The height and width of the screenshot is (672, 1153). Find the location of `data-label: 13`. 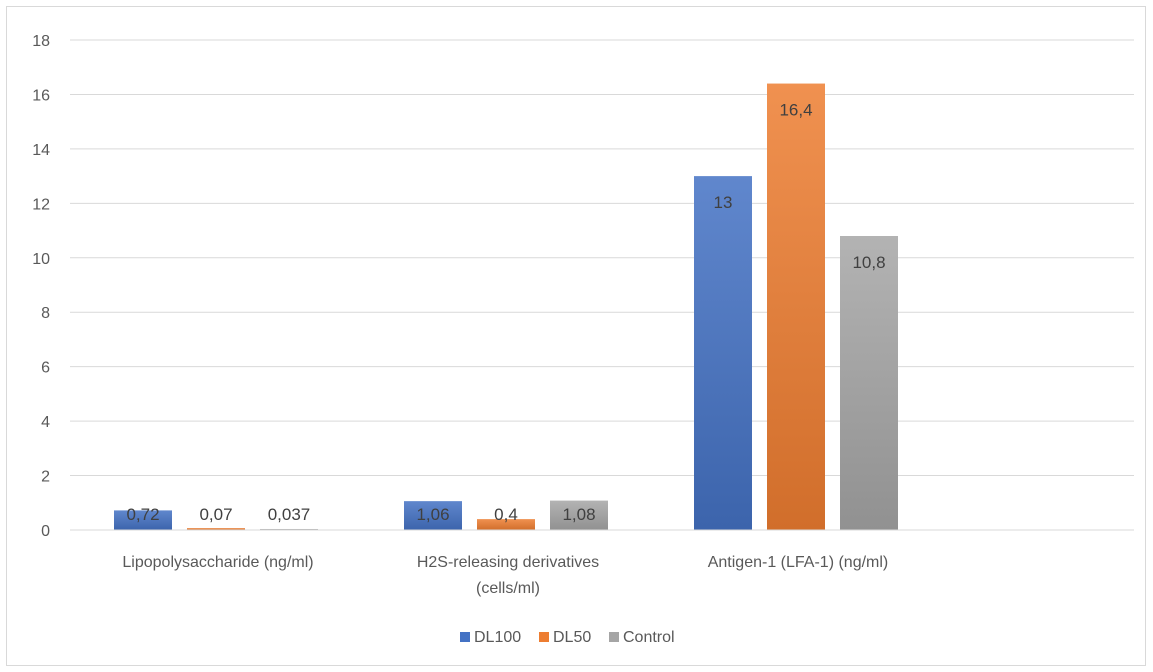

data-label: 13 is located at coordinates (723, 202).